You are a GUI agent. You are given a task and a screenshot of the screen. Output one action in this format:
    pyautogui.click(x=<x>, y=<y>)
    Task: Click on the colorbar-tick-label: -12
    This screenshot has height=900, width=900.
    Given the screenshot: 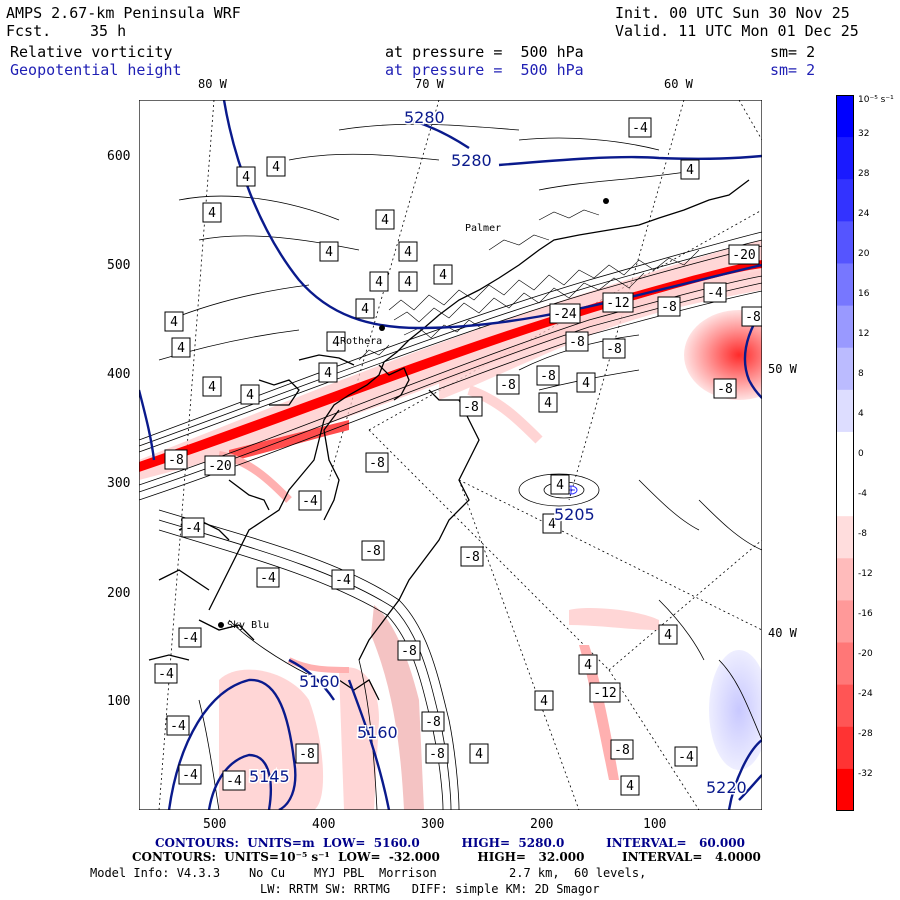 What is the action you would take?
    pyautogui.click(x=865, y=574)
    